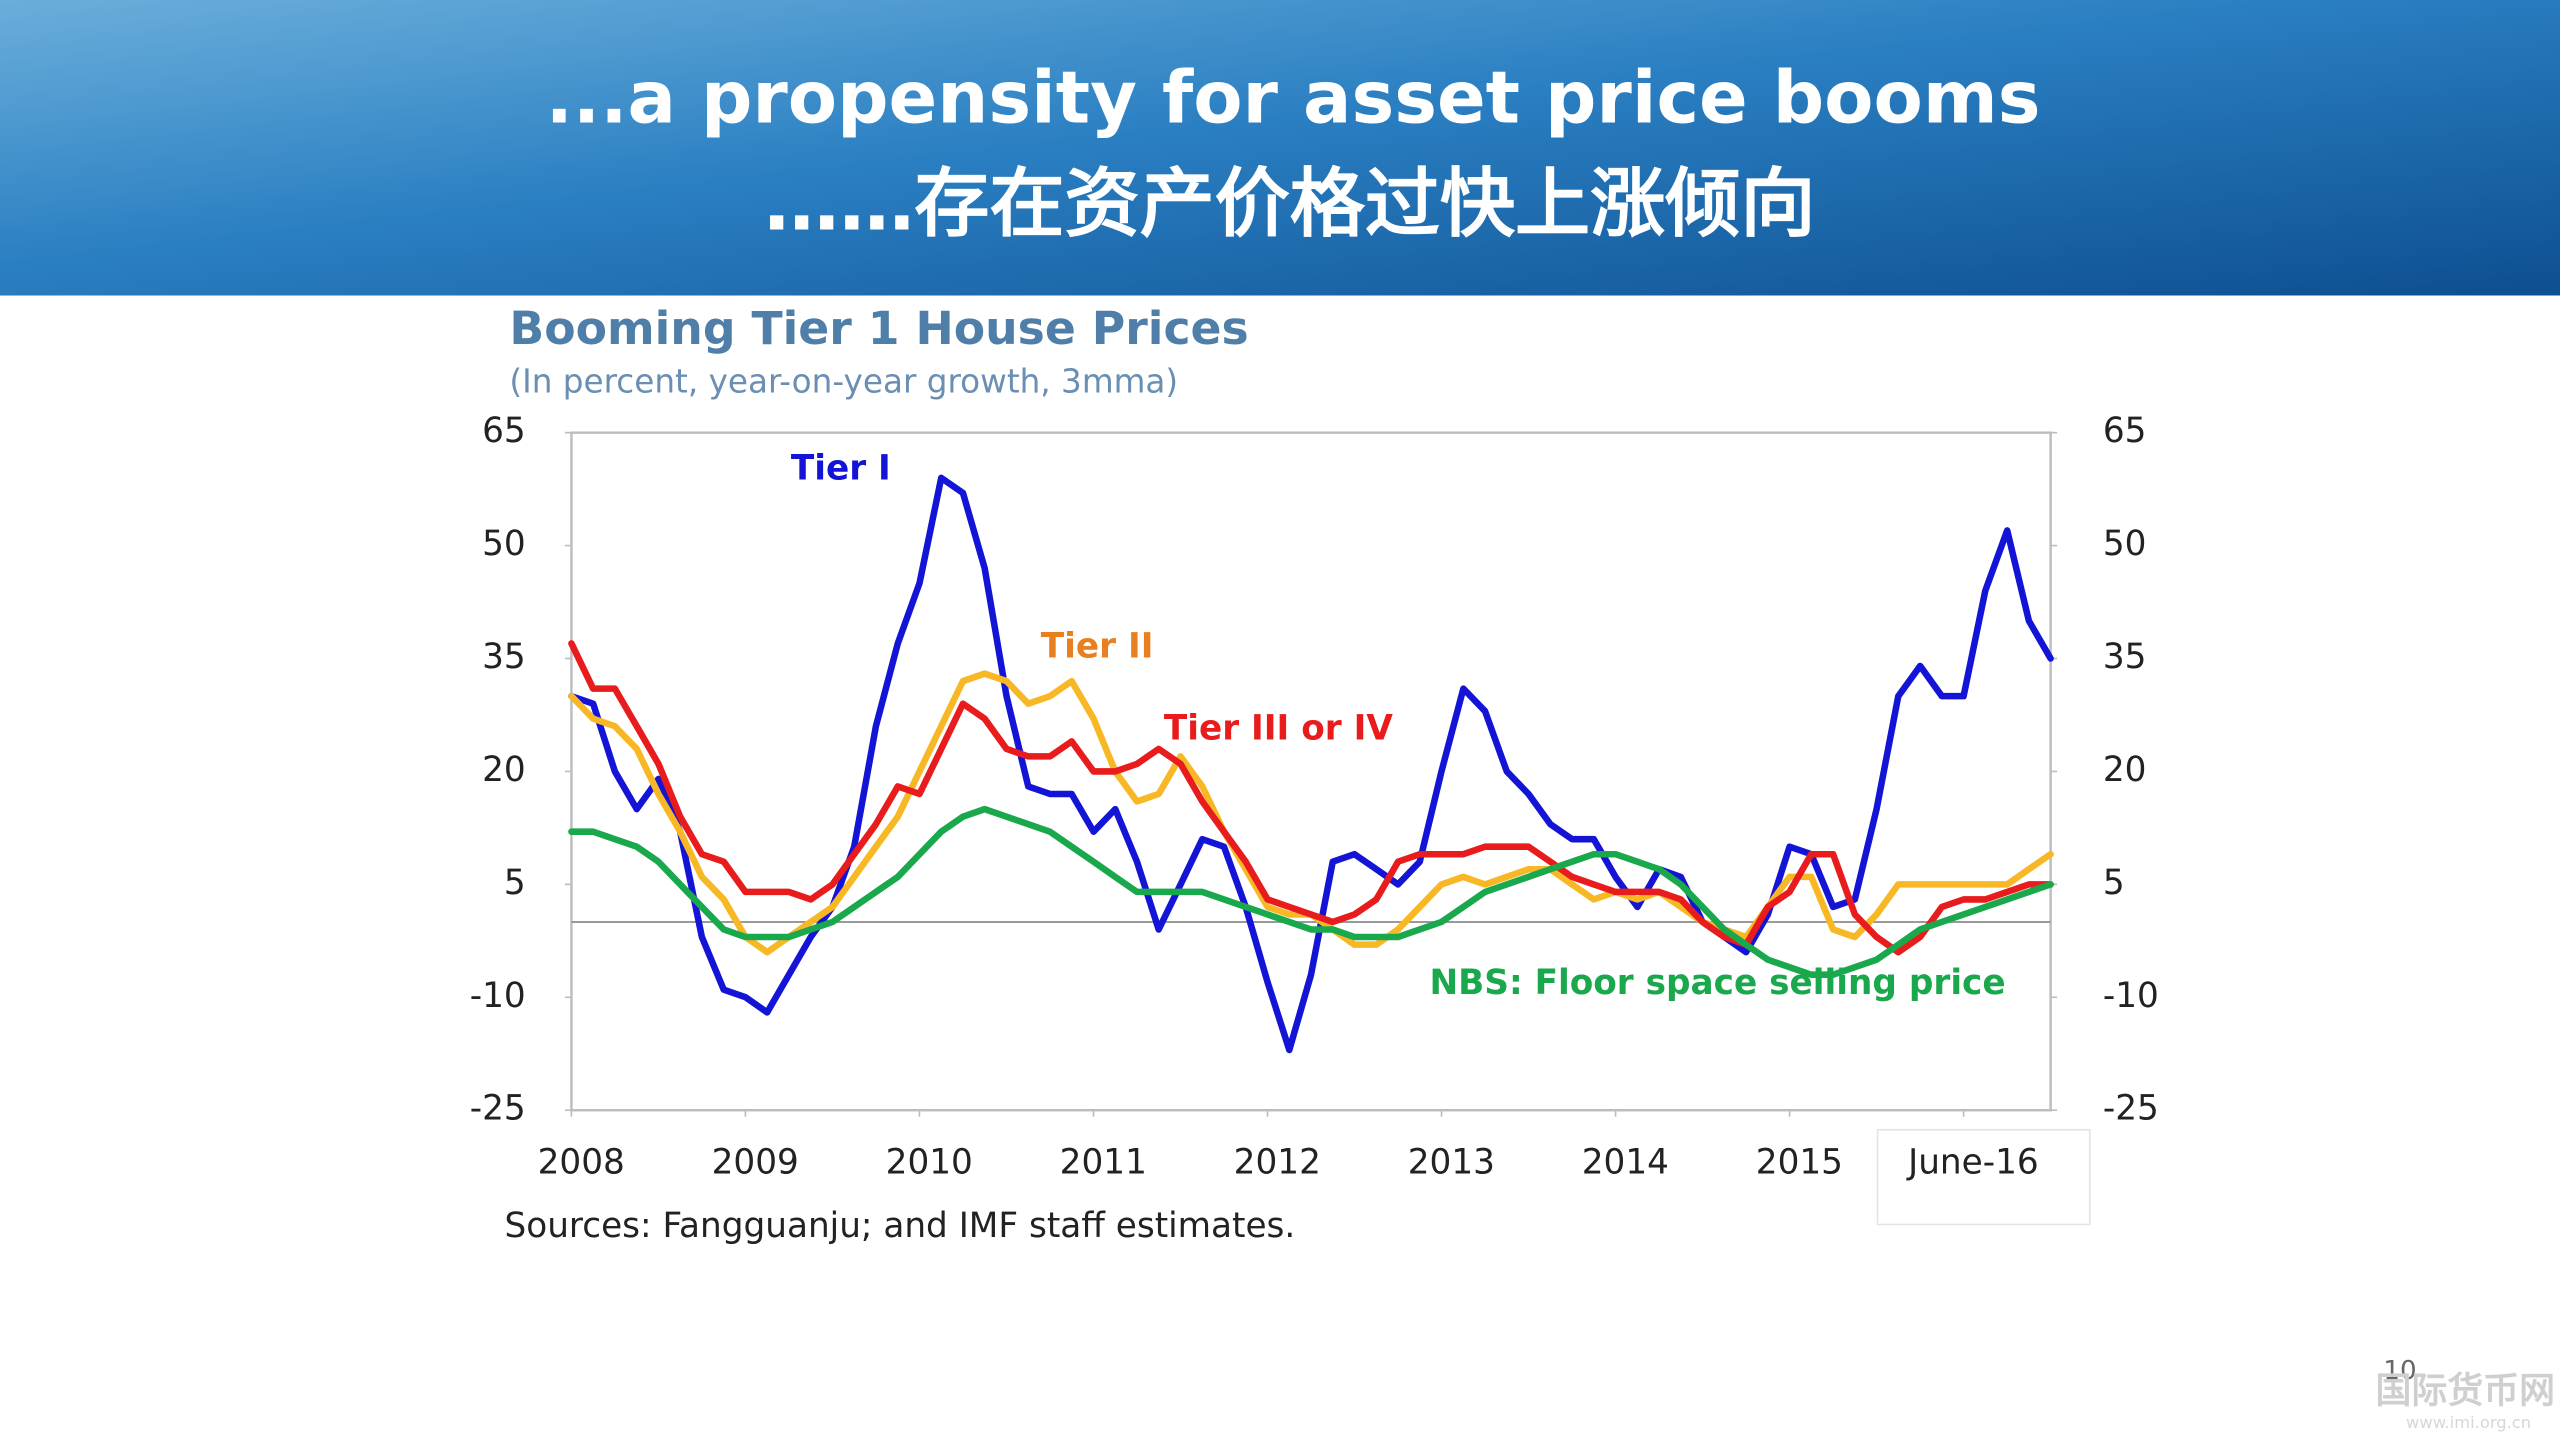 The height and width of the screenshot is (1440, 2560). Describe the element at coordinates (2114, 883) in the screenshot. I see `y2-tick-label: 5` at that location.